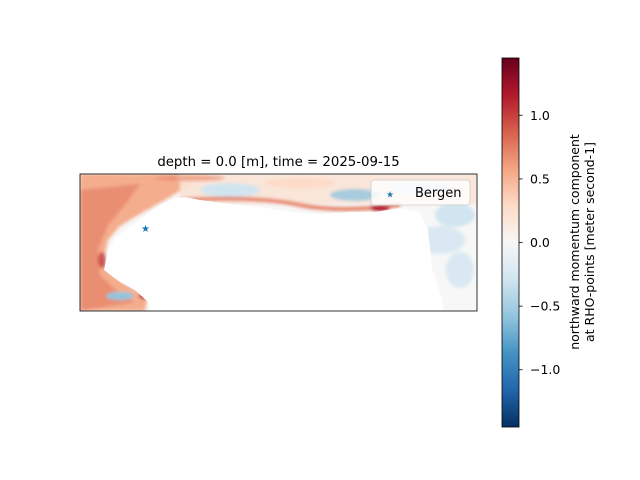 This screenshot has width=640, height=480. I want to click on chart-title: depth = 0.0 [m], time = 2025-09-15, so click(278, 162).